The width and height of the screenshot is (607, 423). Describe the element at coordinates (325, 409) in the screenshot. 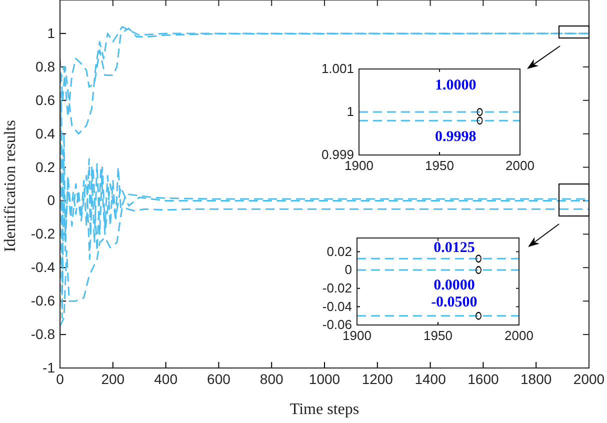

I see `x-axis-title: Time steps` at that location.